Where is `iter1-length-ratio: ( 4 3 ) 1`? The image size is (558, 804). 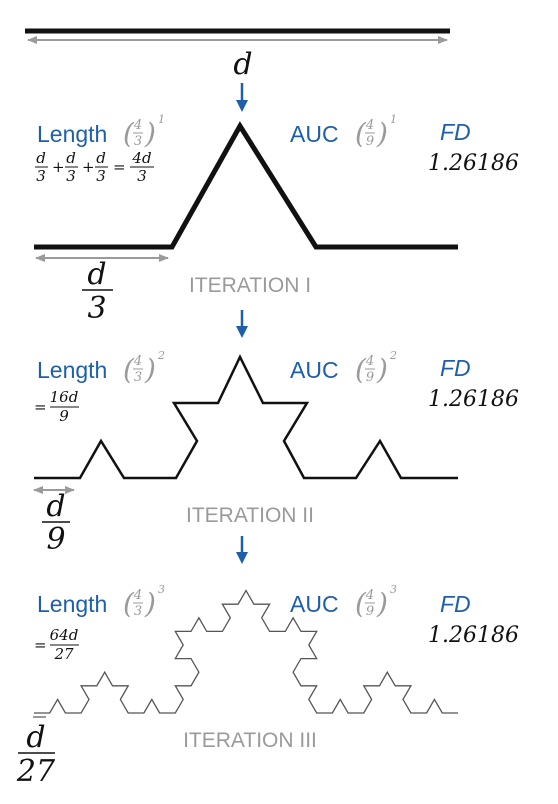 iter1-length-ratio: ( 4 3 ) 1 is located at coordinates (144, 131).